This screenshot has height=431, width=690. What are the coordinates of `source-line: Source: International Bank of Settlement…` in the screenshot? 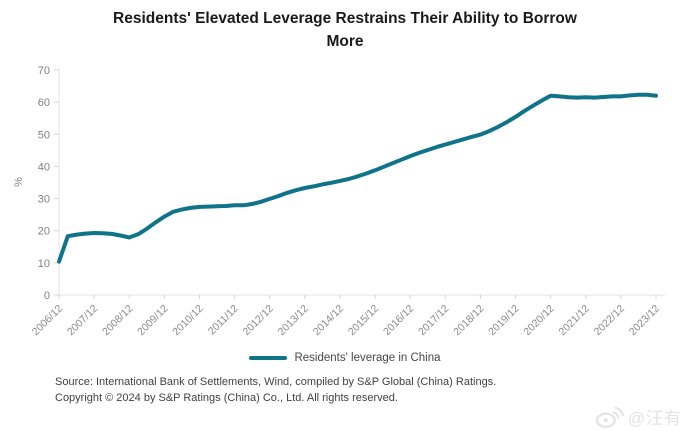 It's located at (276, 382).